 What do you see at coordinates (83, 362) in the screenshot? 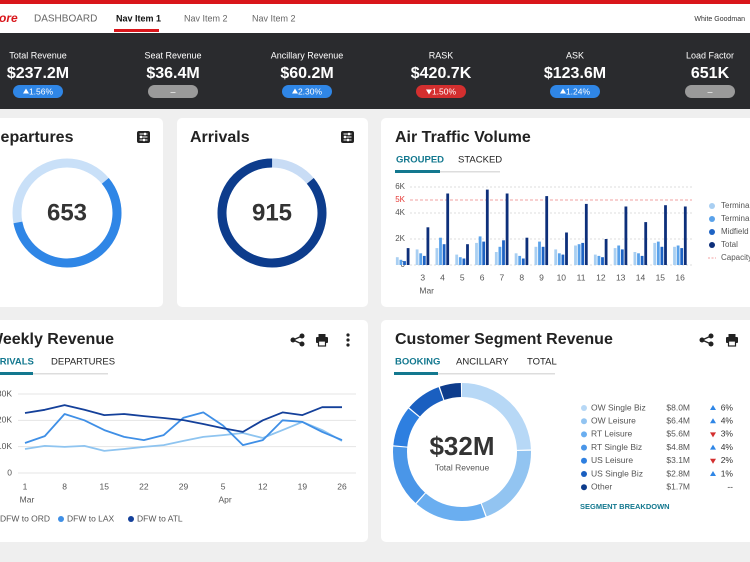
I see `tab: DEPARTURES` at bounding box center [83, 362].